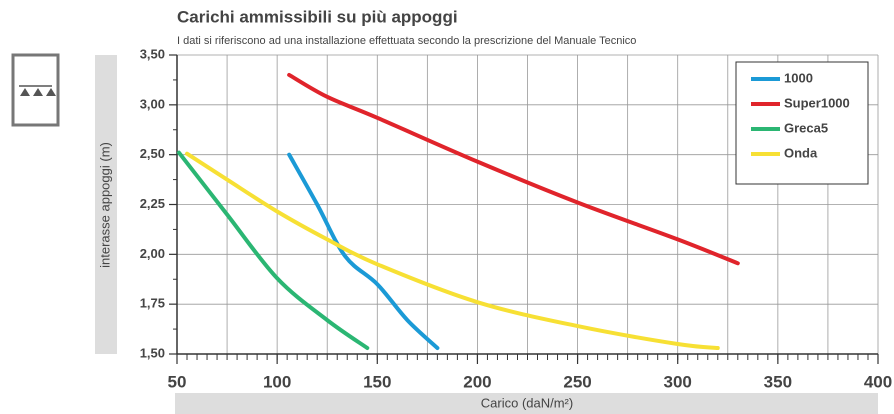 Image resolution: width=894 pixels, height=414 pixels. I want to click on icon, so click(35, 90).